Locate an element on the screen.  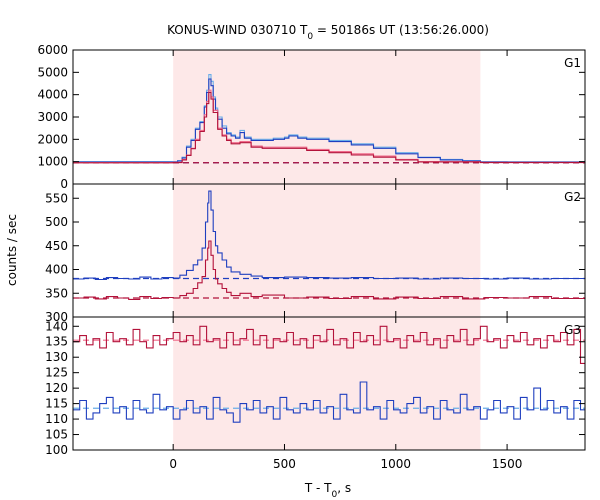
x-tick-label: 1500 is located at coordinates (507, 464).